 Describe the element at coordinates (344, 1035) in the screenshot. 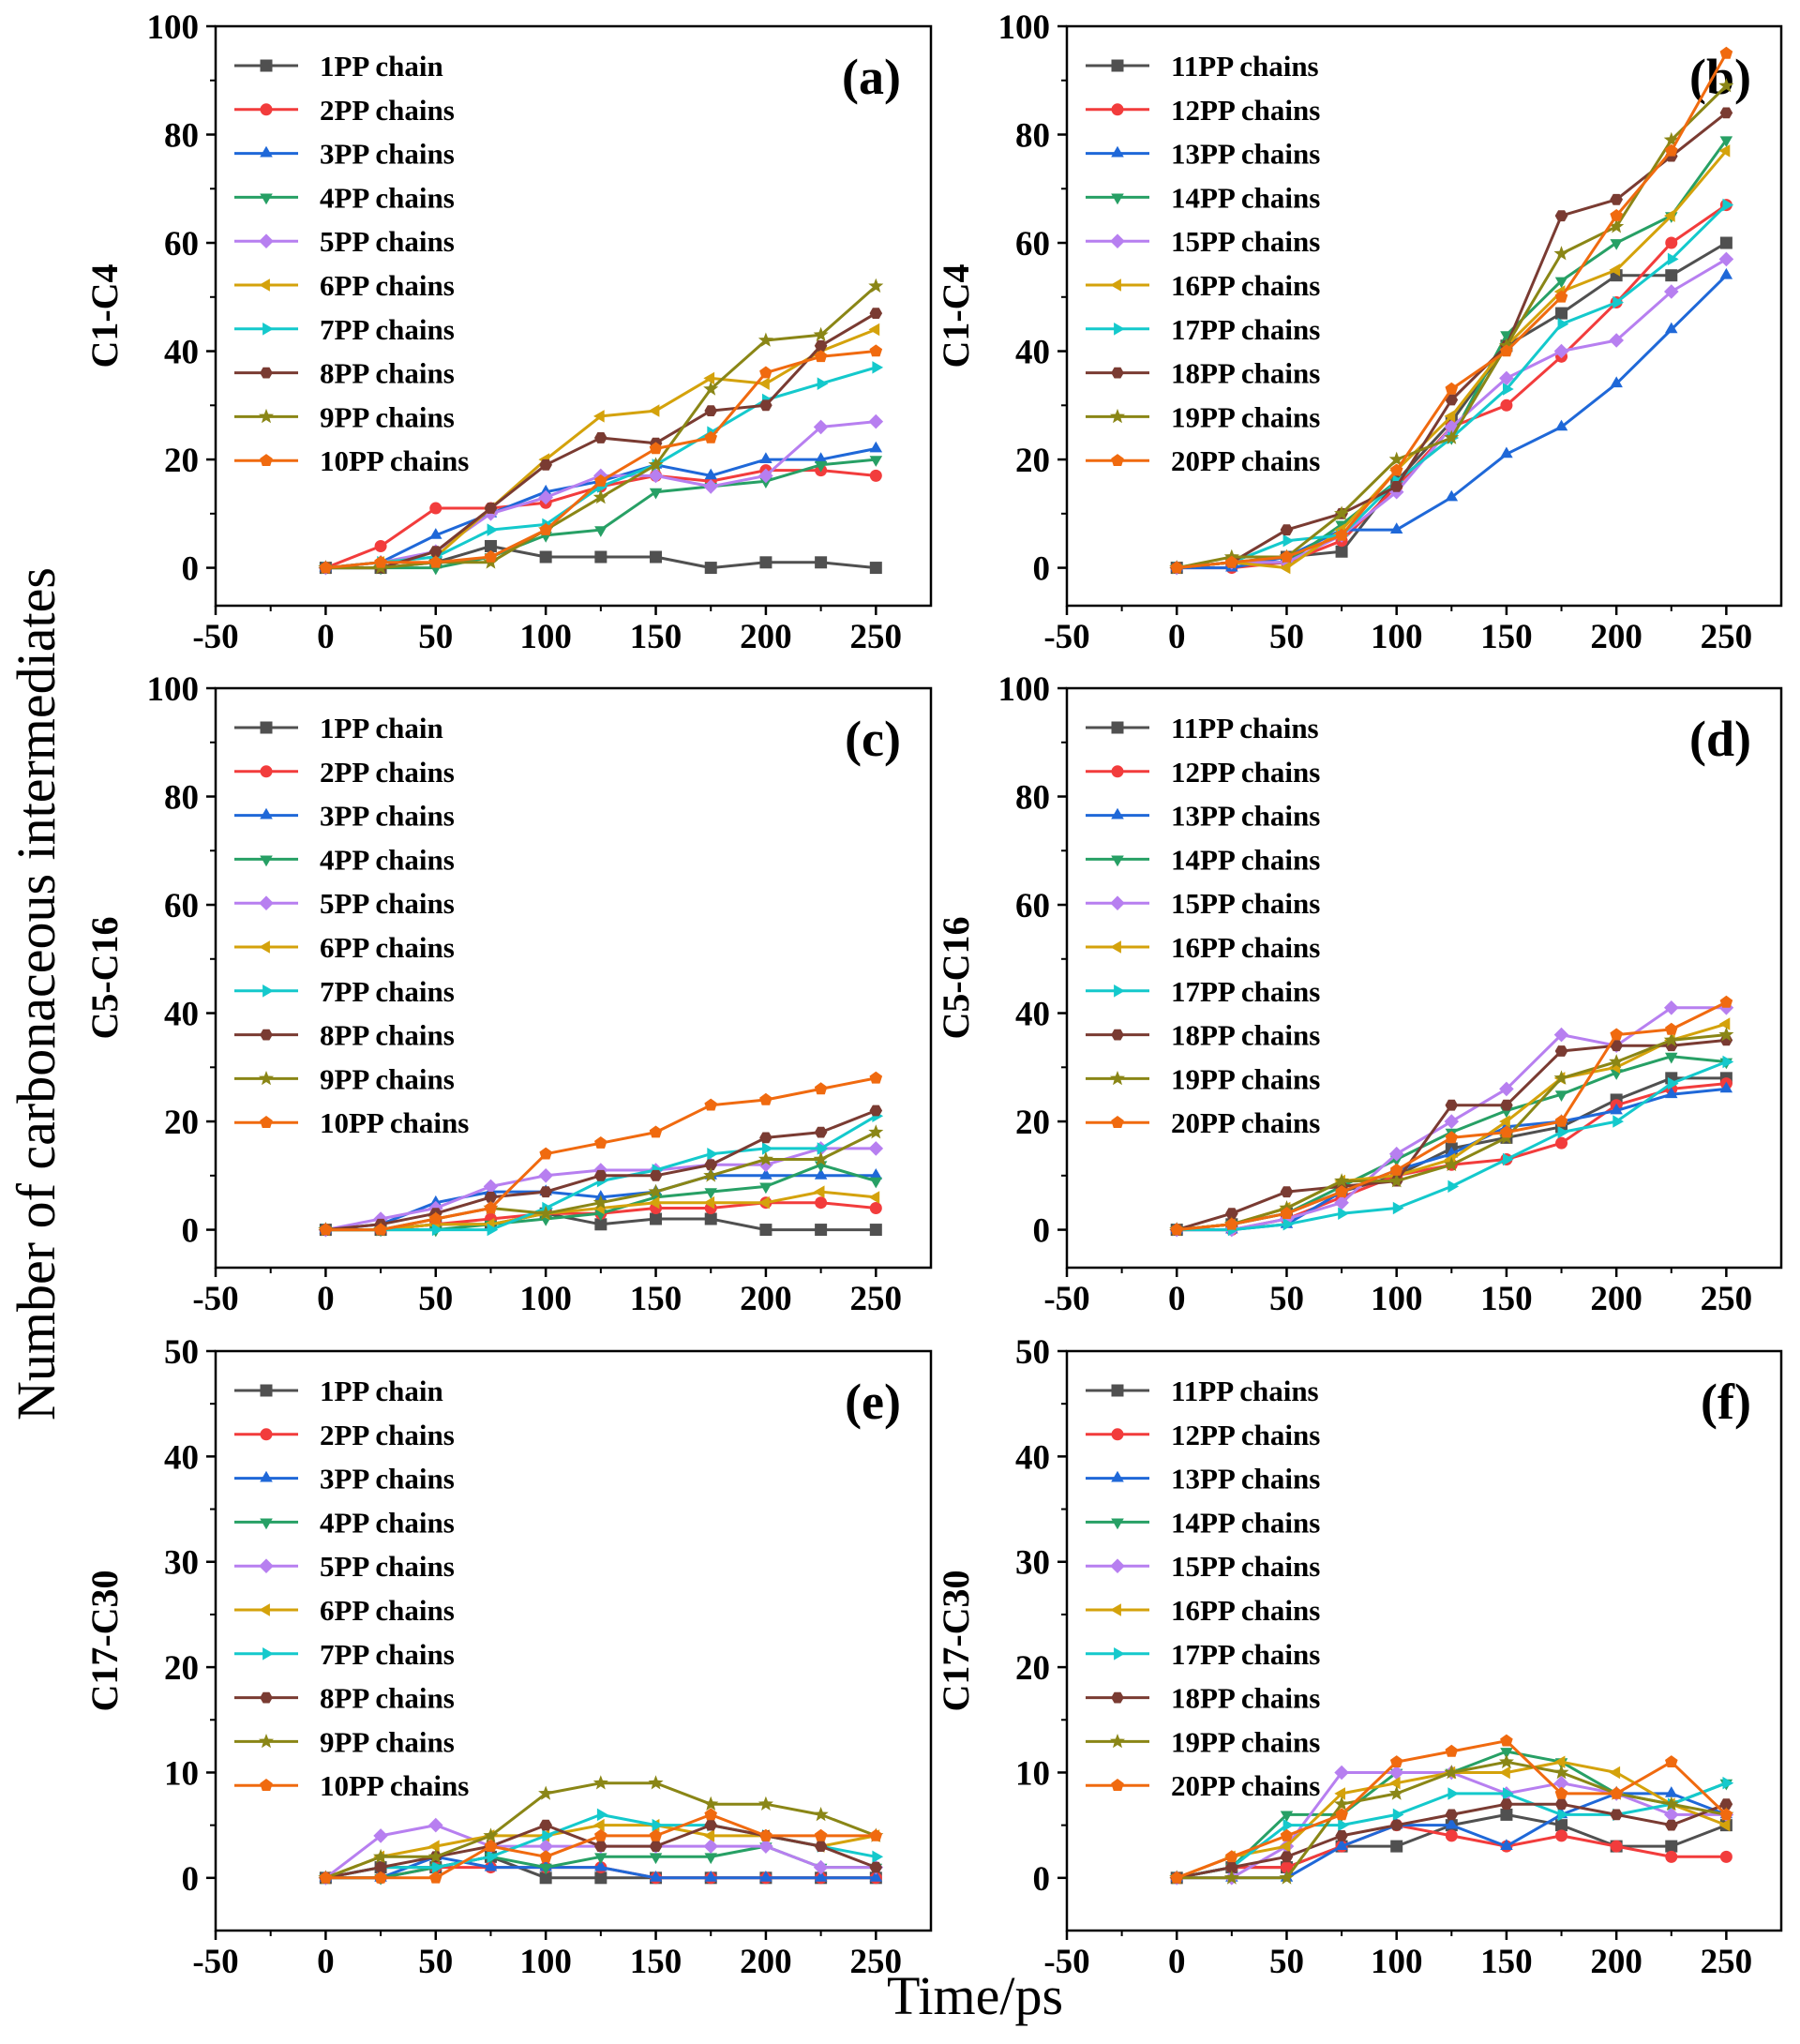

I see `legend-item: 8PP chains` at that location.